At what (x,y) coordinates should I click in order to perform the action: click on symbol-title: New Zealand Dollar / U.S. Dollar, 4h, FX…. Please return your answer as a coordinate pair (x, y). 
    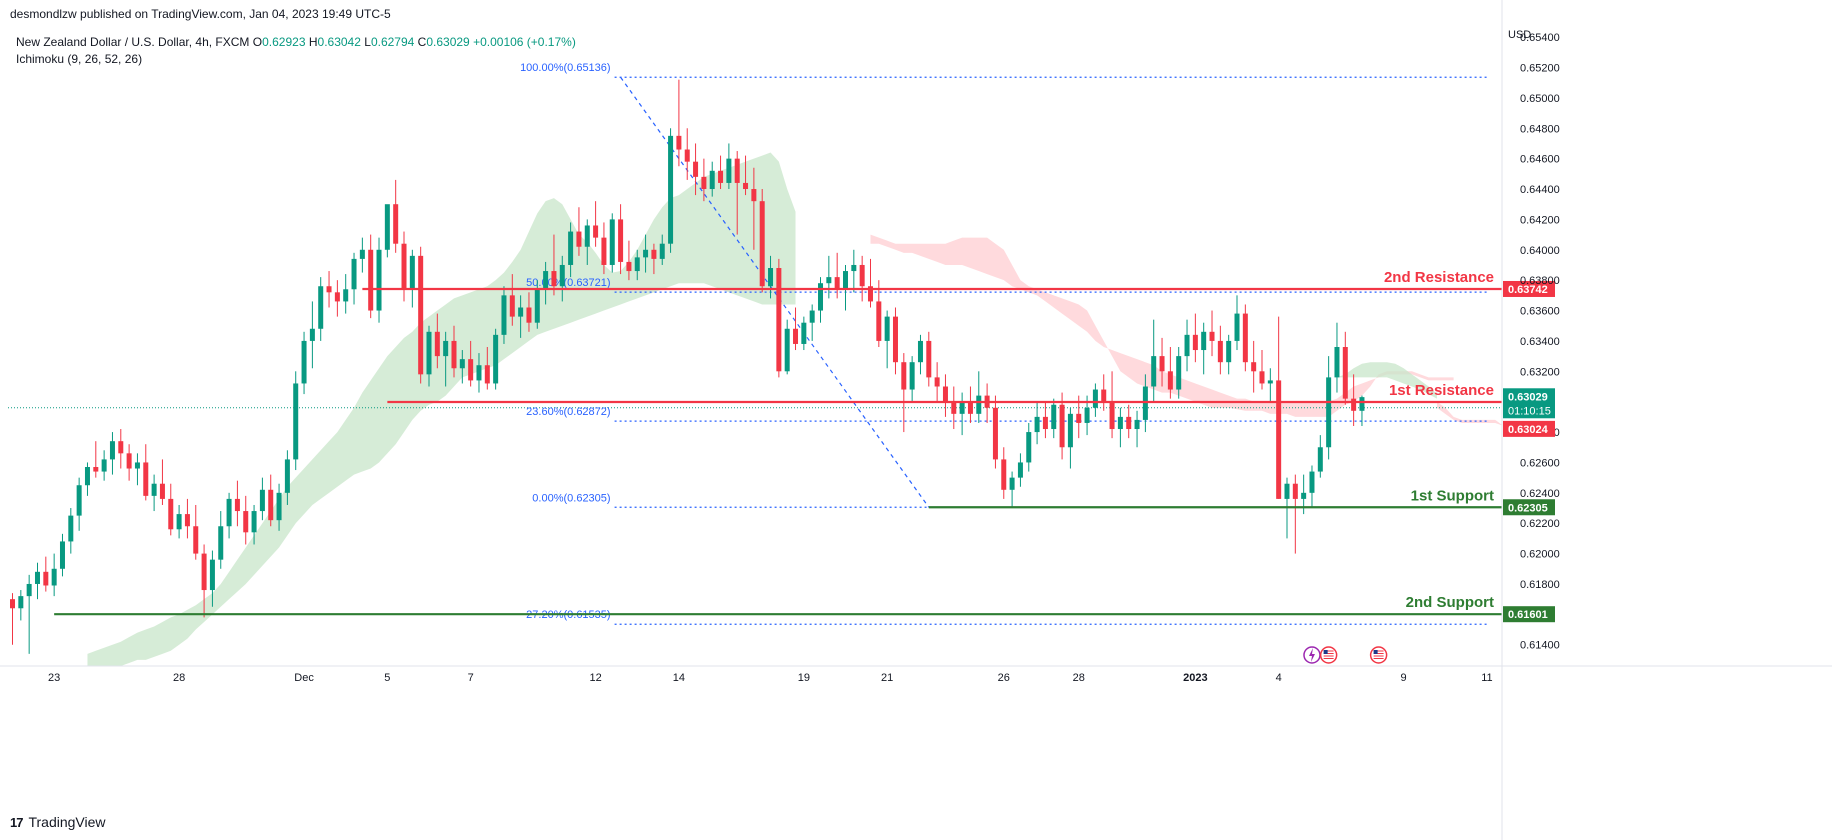
    Looking at the image, I should click on (133, 42).